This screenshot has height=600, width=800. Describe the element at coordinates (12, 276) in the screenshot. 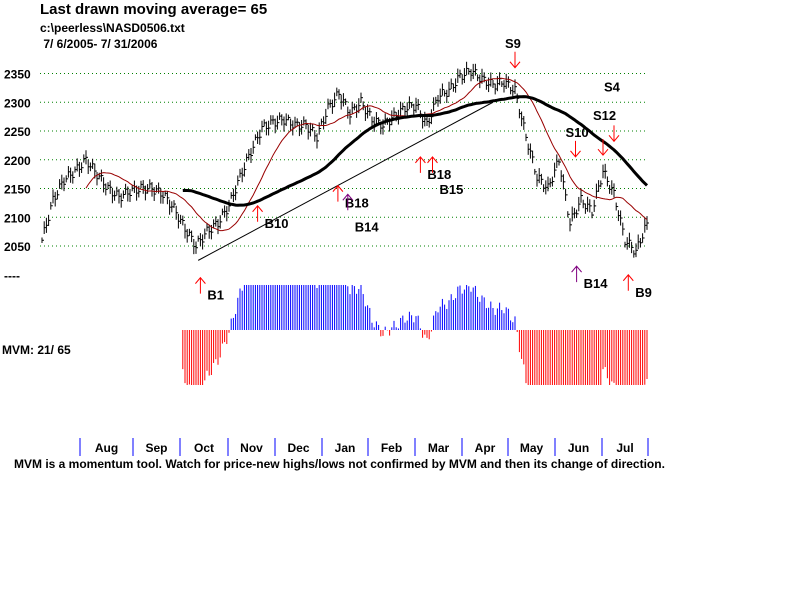

I see `y-tick-label: ----` at that location.